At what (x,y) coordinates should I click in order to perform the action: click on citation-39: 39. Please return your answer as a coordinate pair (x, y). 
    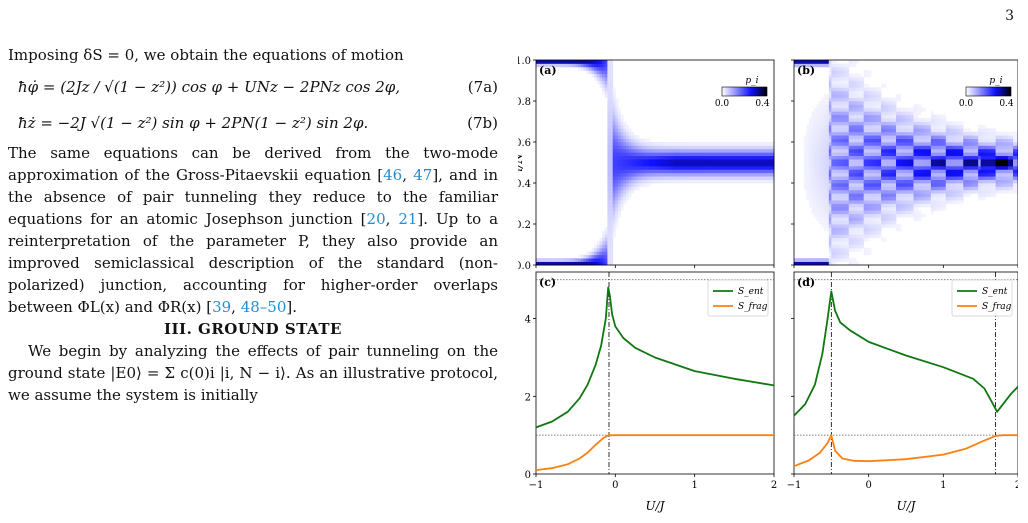
    Looking at the image, I should click on (222, 307).